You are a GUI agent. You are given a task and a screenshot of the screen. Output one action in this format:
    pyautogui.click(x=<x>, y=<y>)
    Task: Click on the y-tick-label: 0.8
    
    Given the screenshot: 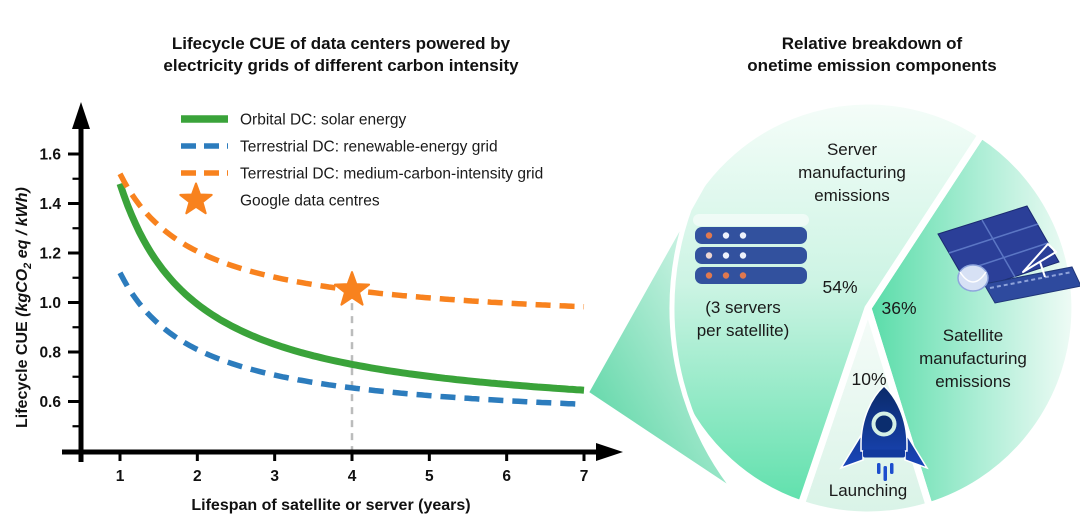 What is the action you would take?
    pyautogui.click(x=50, y=353)
    